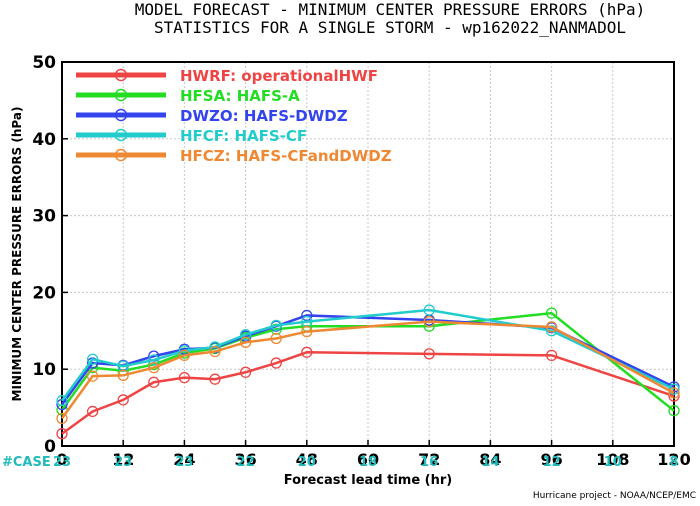 This screenshot has width=700, height=506. I want to click on x-tick-label: 12, so click(123, 459).